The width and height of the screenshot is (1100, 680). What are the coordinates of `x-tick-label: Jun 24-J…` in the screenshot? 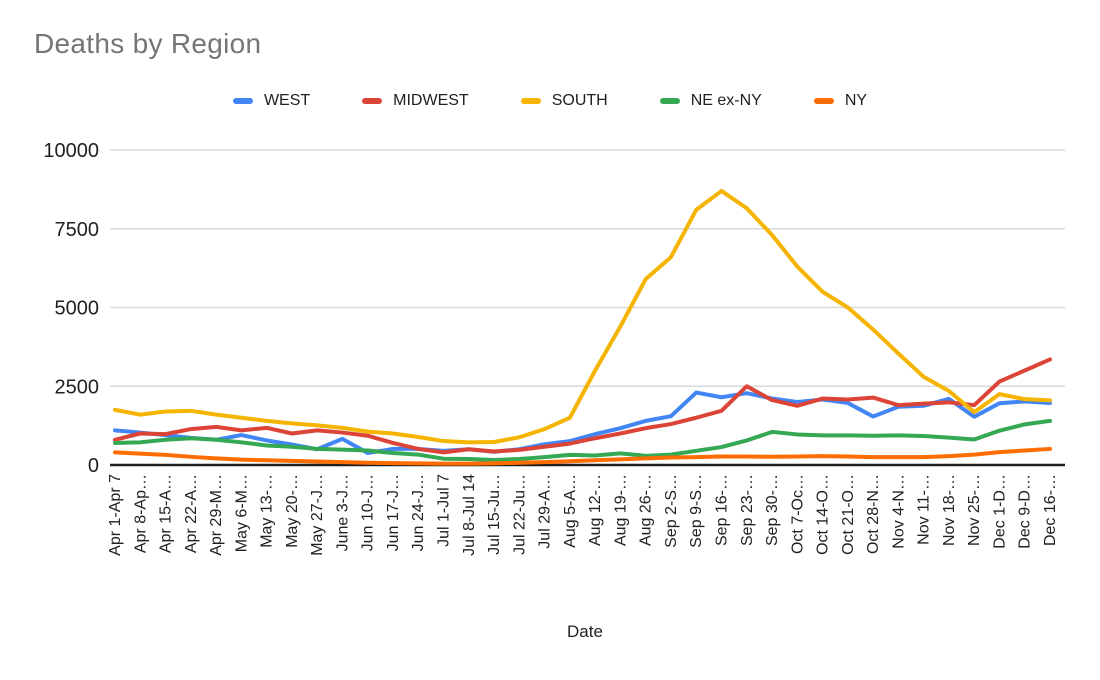 It's located at (418, 512).